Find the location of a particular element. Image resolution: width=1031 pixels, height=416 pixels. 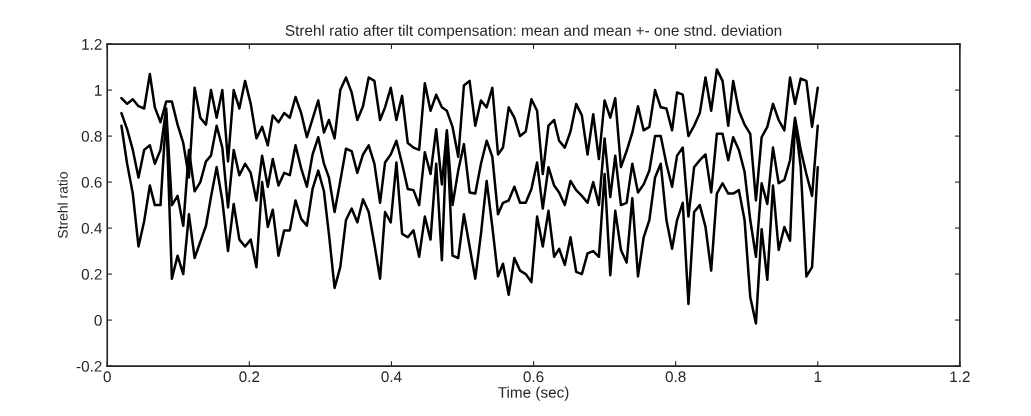

x-tick-label: 0.8 is located at coordinates (675, 377).